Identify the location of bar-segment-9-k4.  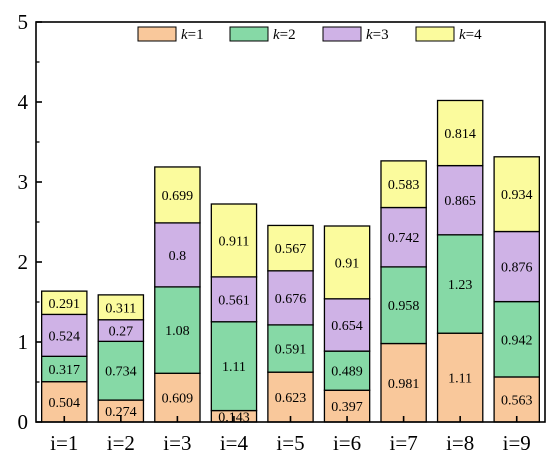
(516, 194).